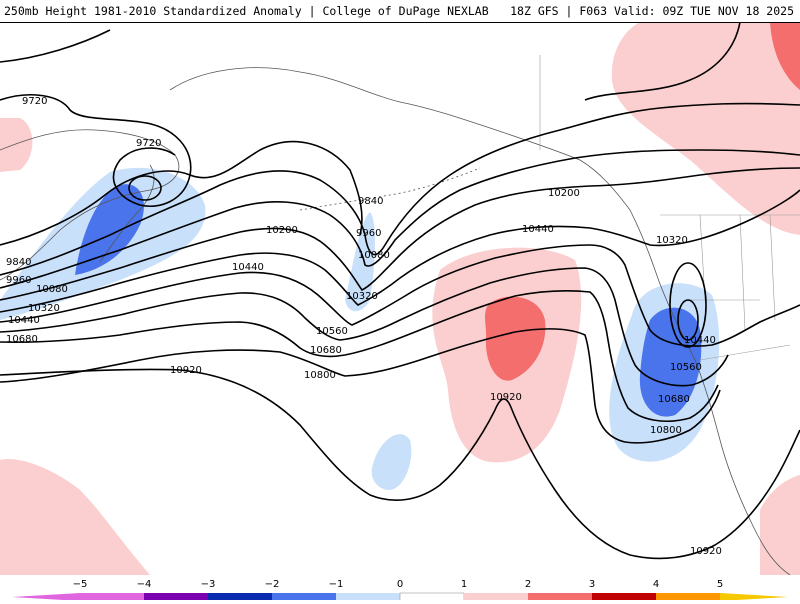 This screenshot has height=604, width=800. I want to click on north-america-west-coast, so click(722, 422).